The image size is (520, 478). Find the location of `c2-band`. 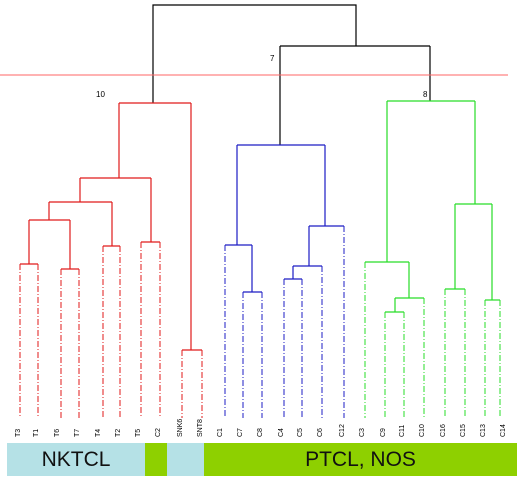

c2-band is located at coordinates (156, 459).